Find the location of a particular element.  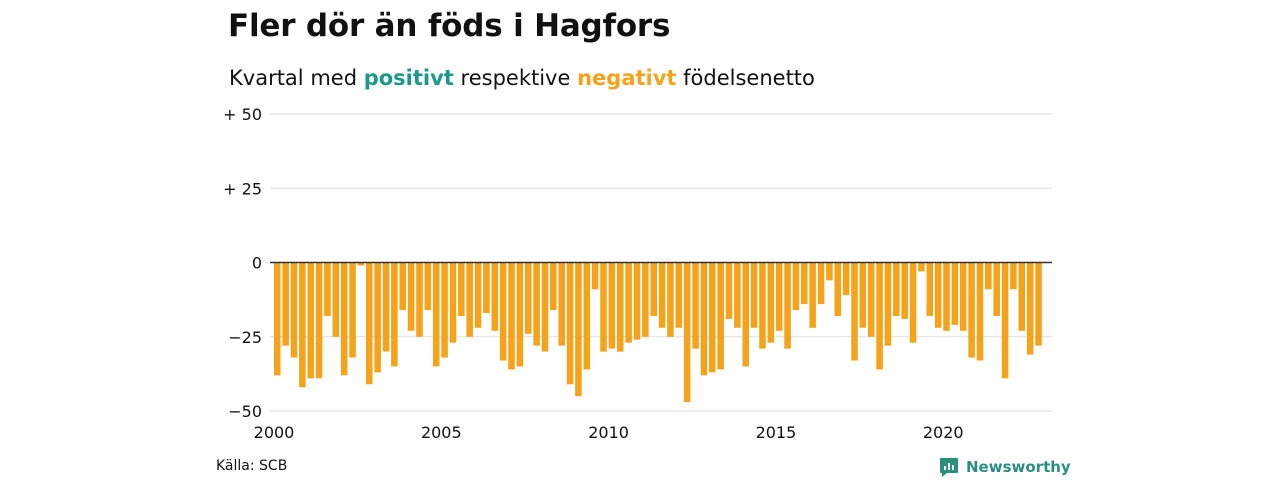

x-tick-label: 2000 is located at coordinates (274, 432).